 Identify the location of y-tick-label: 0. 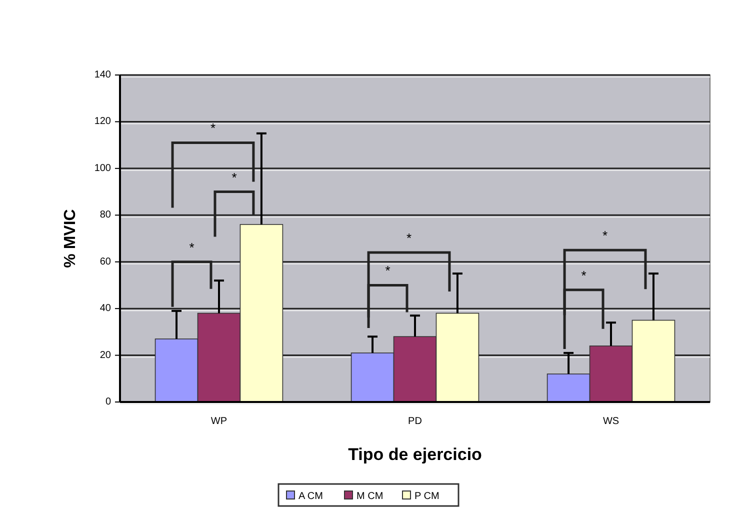
(108, 402).